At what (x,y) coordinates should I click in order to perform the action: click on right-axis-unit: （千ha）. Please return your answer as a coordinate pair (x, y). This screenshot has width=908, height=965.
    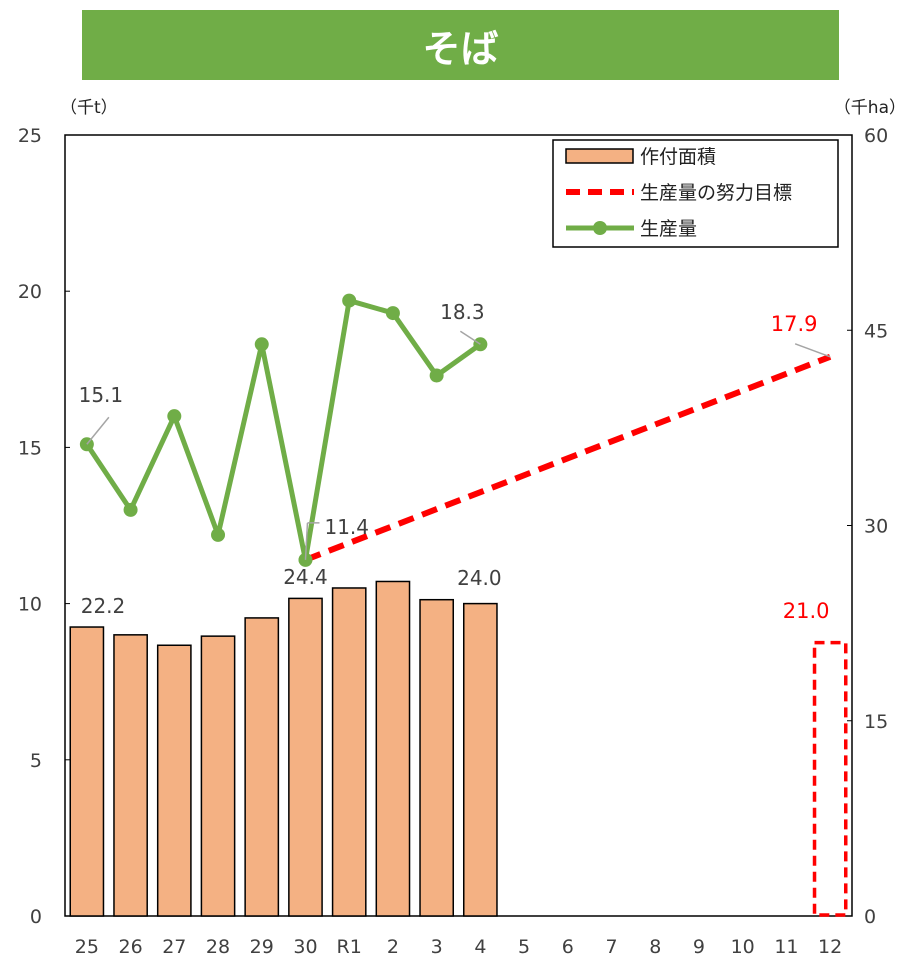
    Looking at the image, I should click on (870, 108).